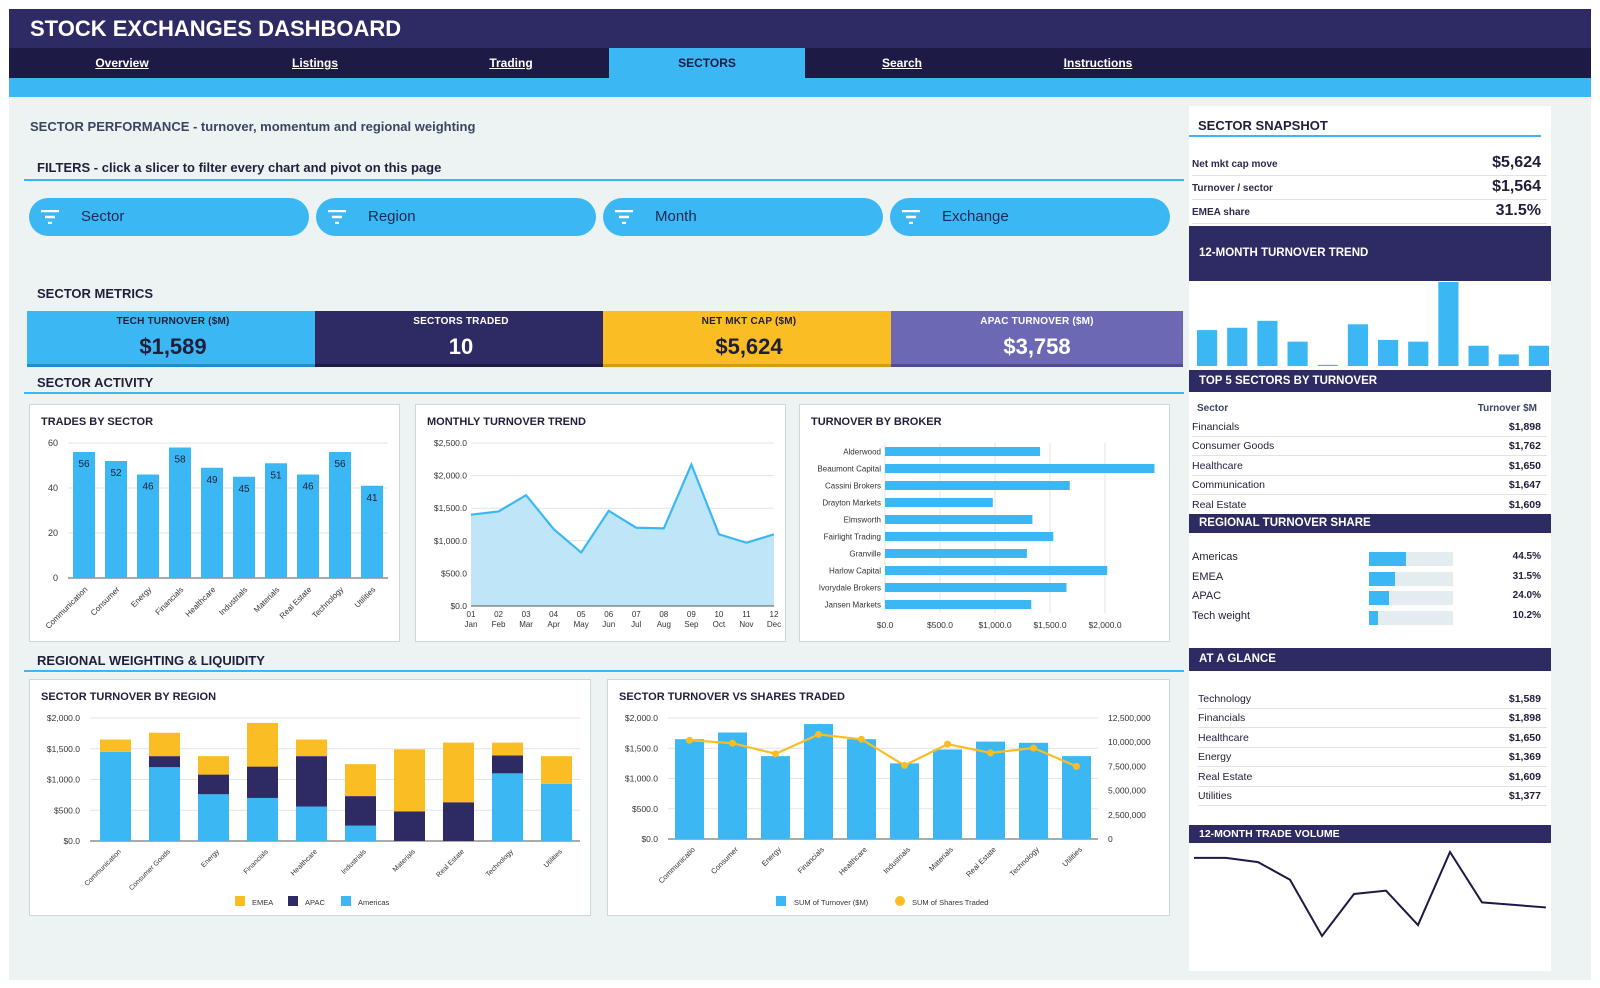 This screenshot has width=1600, height=988. What do you see at coordinates (1526, 556) in the screenshot?
I see `share-value: 44.5%` at bounding box center [1526, 556].